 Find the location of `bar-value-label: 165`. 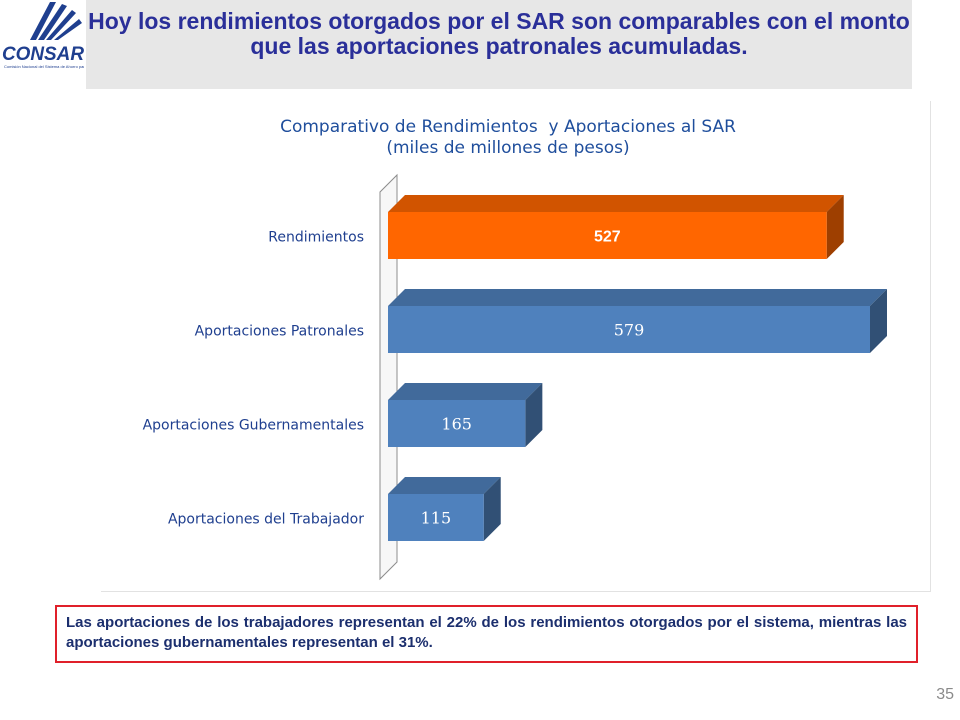

bar-value-label: 165 is located at coordinates (456, 424).